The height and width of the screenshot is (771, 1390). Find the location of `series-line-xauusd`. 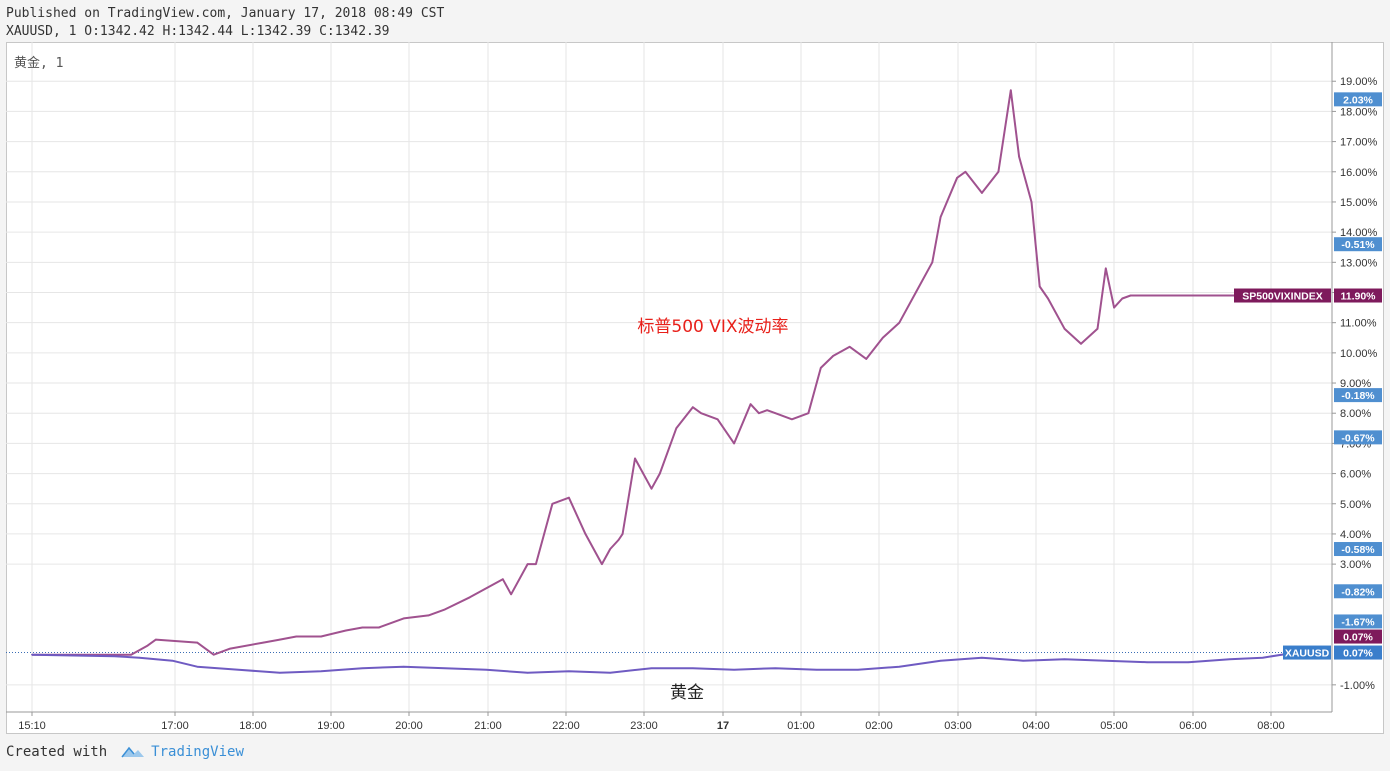

series-line-xauusd is located at coordinates (663, 662).